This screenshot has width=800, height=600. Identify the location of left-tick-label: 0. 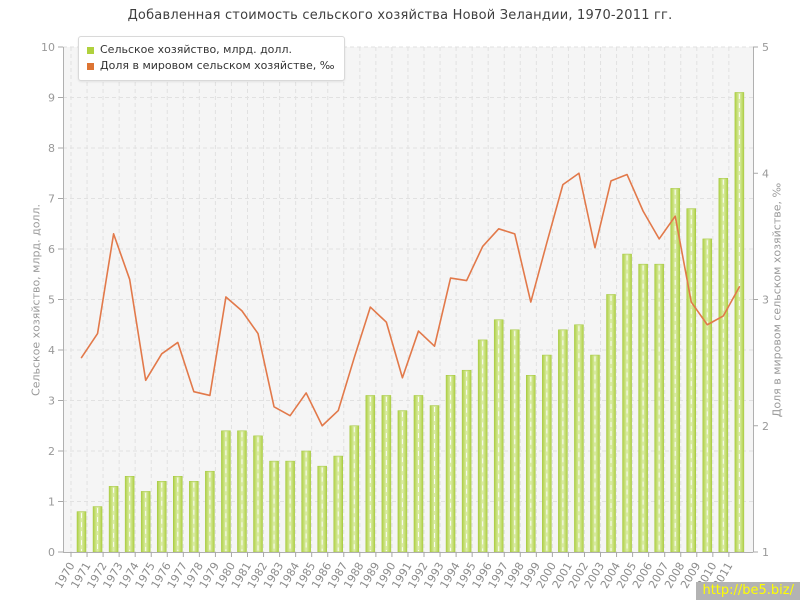
(51, 552).